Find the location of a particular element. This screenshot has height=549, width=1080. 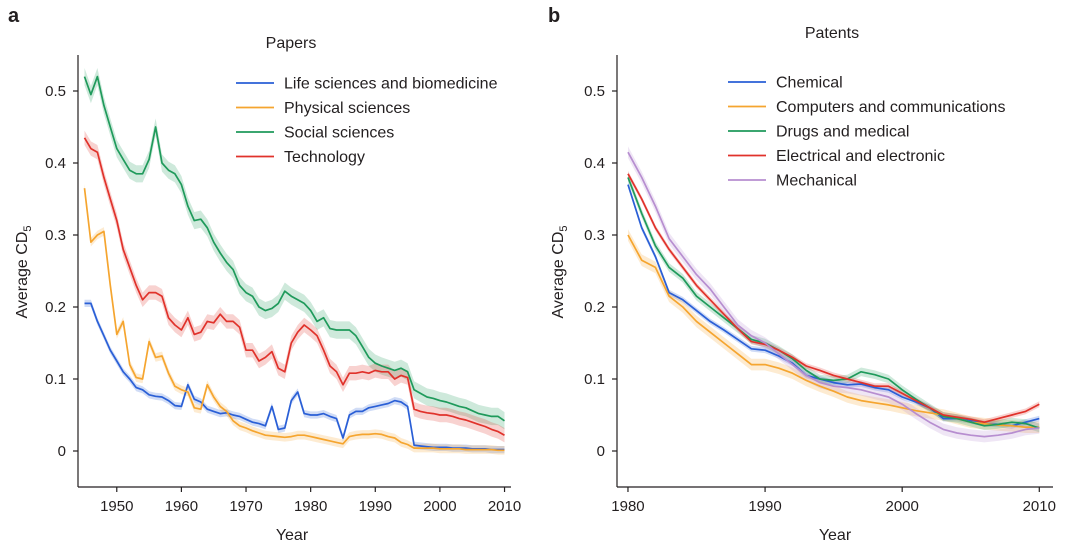

legend-label: Mechanical is located at coordinates (816, 181).